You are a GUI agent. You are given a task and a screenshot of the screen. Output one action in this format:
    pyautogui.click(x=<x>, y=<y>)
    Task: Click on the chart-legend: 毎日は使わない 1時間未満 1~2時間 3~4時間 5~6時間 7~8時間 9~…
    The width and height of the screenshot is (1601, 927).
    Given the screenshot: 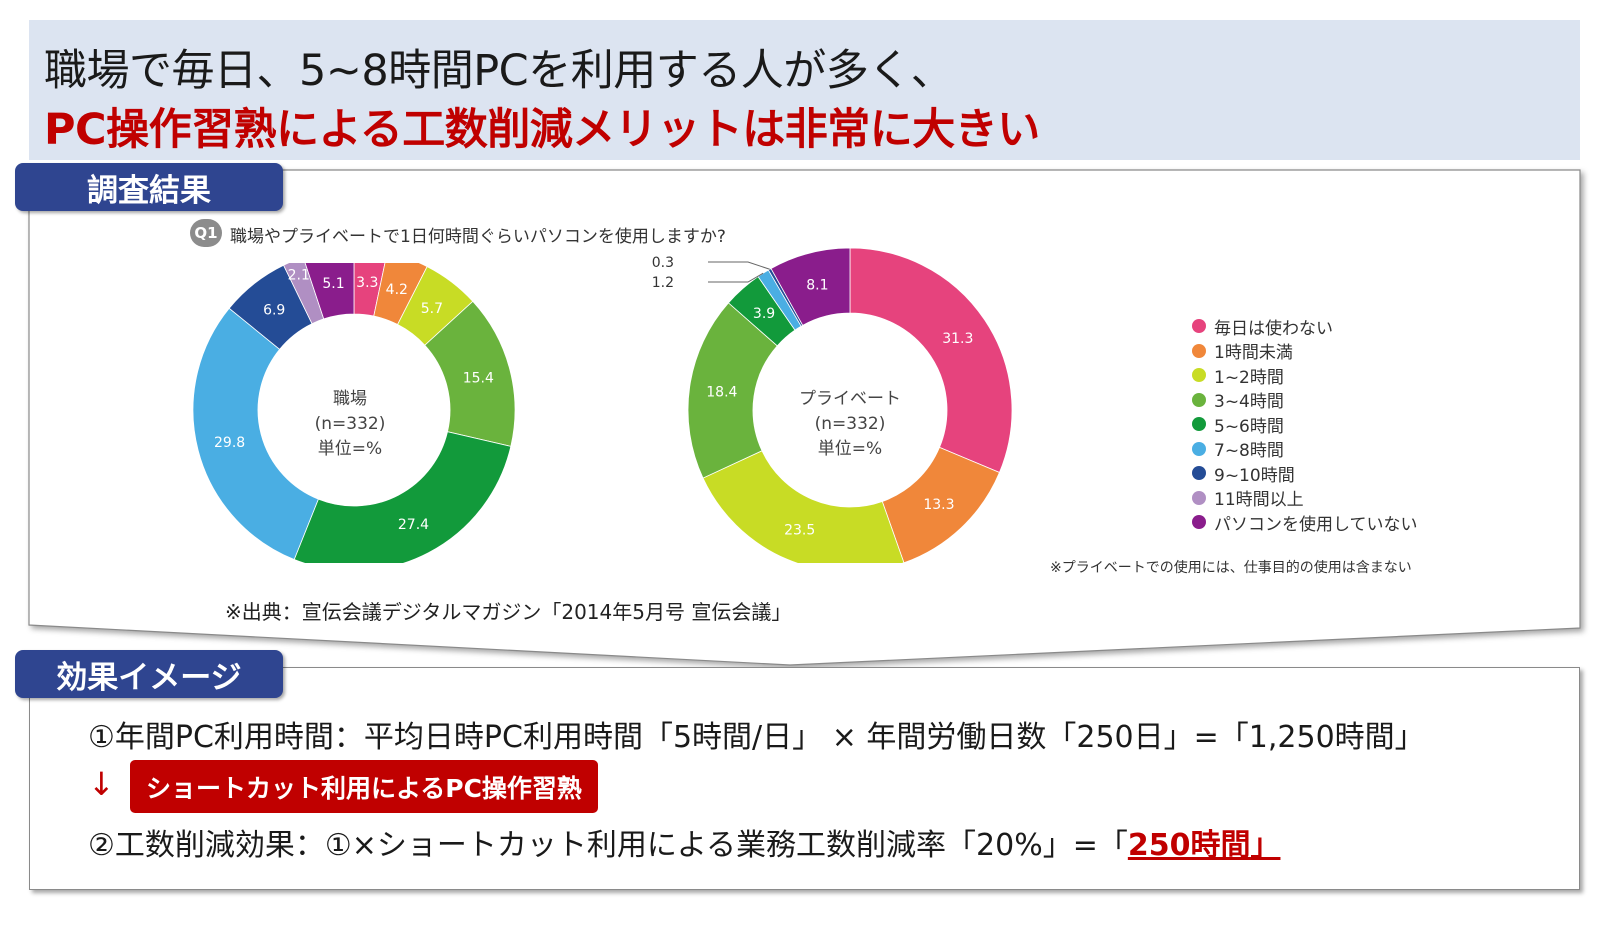 What is the action you would take?
    pyautogui.click(x=1305, y=424)
    